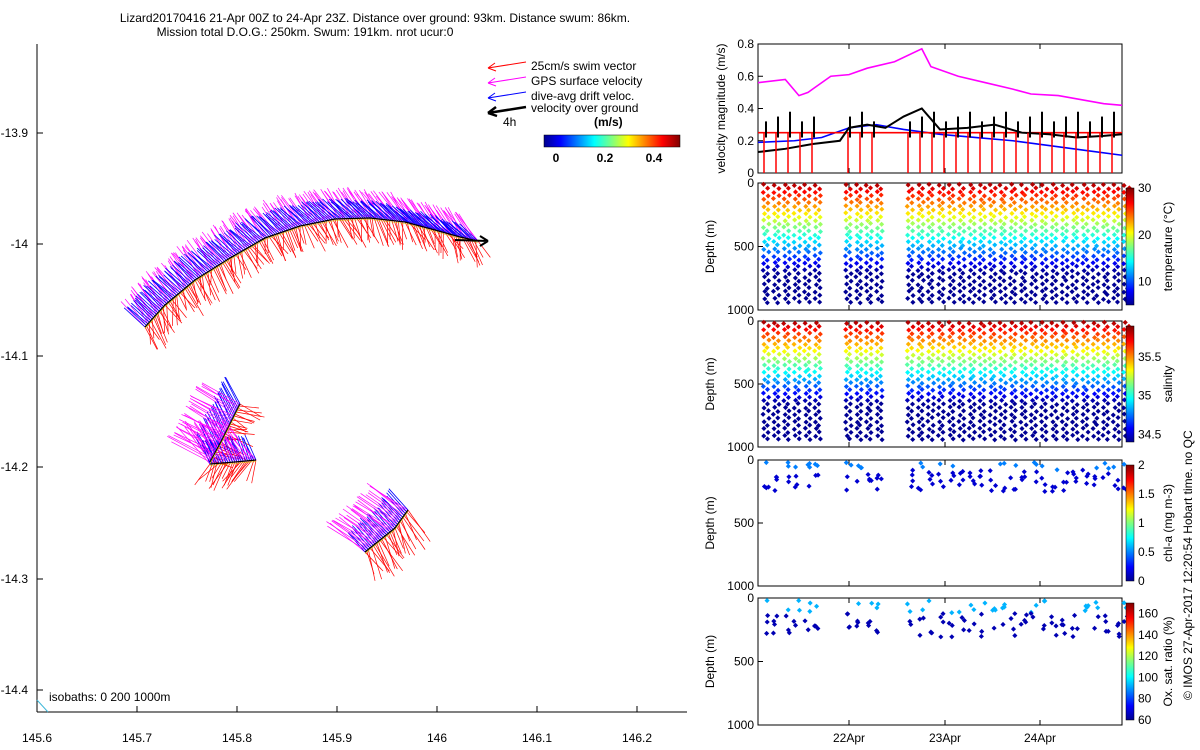 This screenshot has width=1200, height=750. Describe the element at coordinates (750, 173) in the screenshot. I see `ytick-label: 0` at that location.